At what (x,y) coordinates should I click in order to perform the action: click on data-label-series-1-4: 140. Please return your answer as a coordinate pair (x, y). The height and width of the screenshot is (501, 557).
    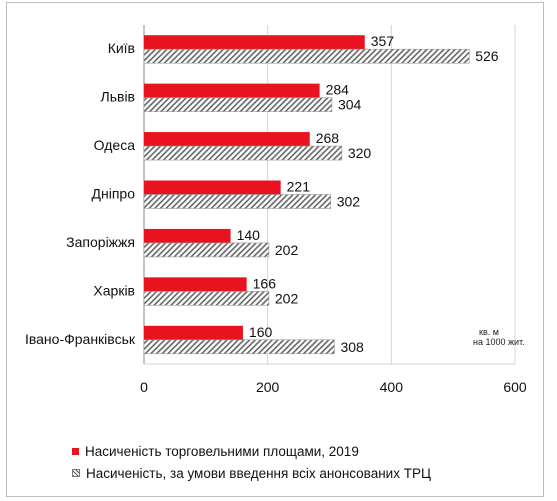
    Looking at the image, I should click on (249, 235).